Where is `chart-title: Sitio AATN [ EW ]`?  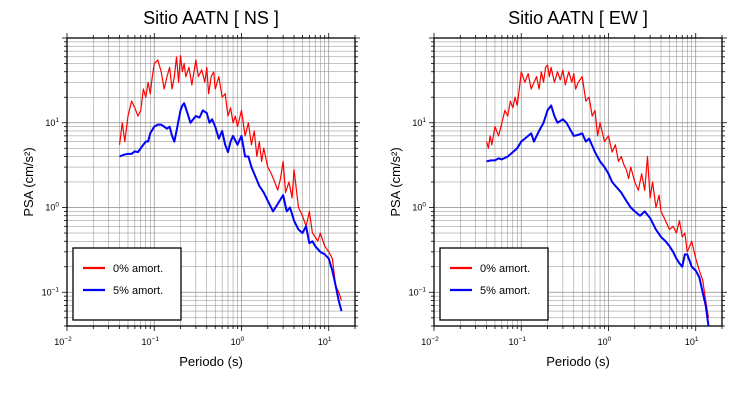
chart-title: Sitio AATN [ EW ] is located at coordinates (578, 18).